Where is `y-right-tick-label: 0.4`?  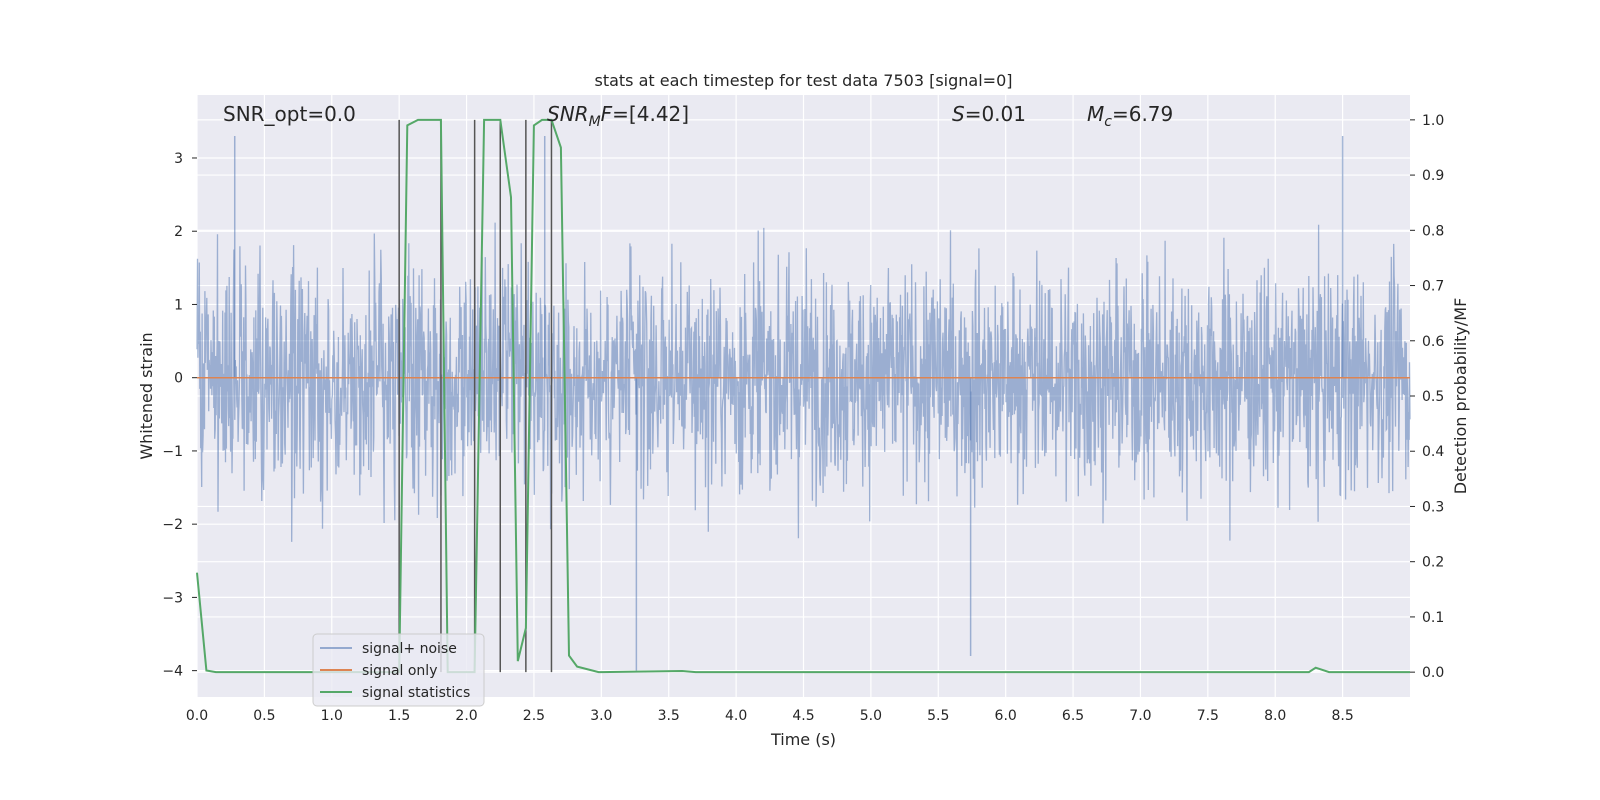 y-right-tick-label: 0.4 is located at coordinates (1433, 452).